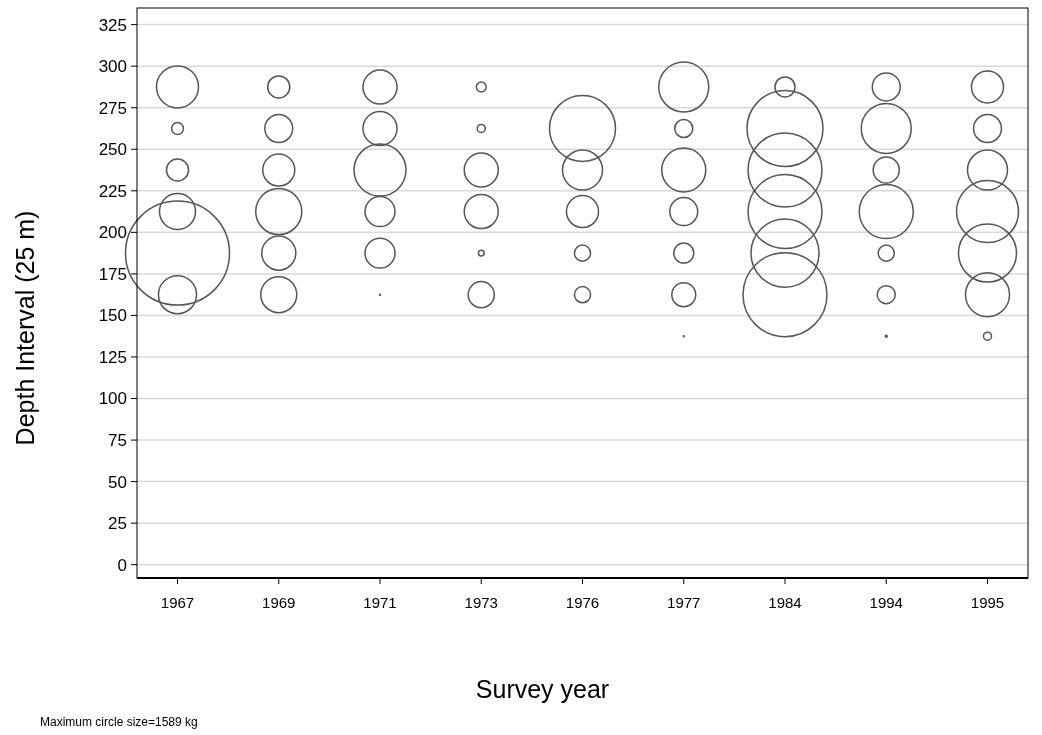 This screenshot has width=1042, height=735. What do you see at coordinates (112, 67) in the screenshot?
I see `y-tick-label: 300` at bounding box center [112, 67].